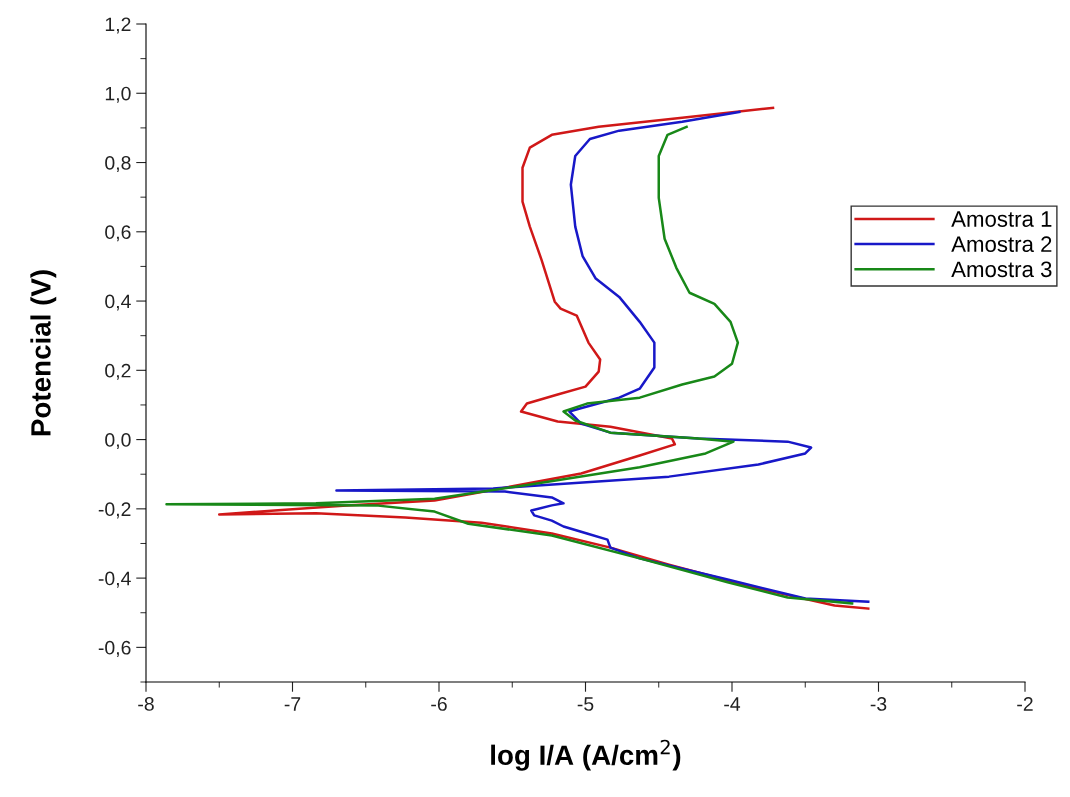  I want to click on y-tick-label: 1,0, so click(118, 94).